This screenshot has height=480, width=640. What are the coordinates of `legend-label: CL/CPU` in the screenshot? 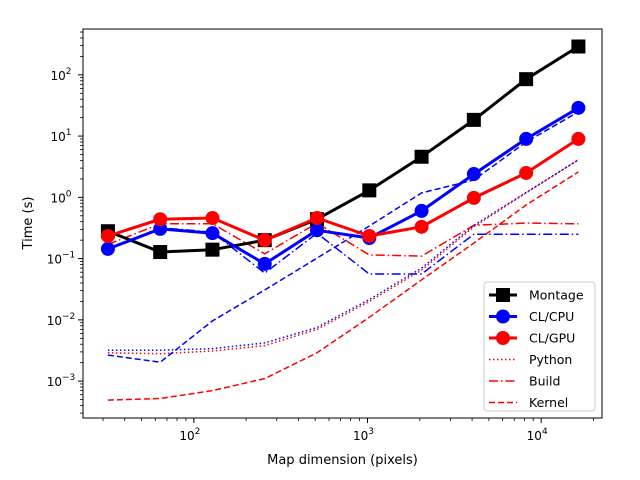 It's located at (551, 316).